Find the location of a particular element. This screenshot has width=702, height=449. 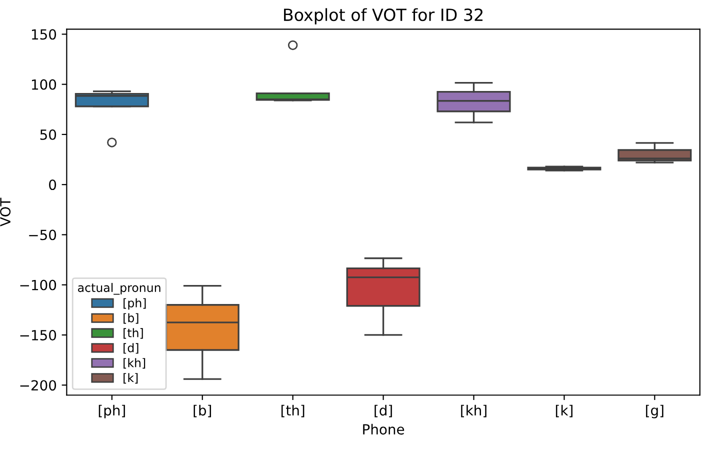

y-tick-label: 100 is located at coordinates (44, 84).